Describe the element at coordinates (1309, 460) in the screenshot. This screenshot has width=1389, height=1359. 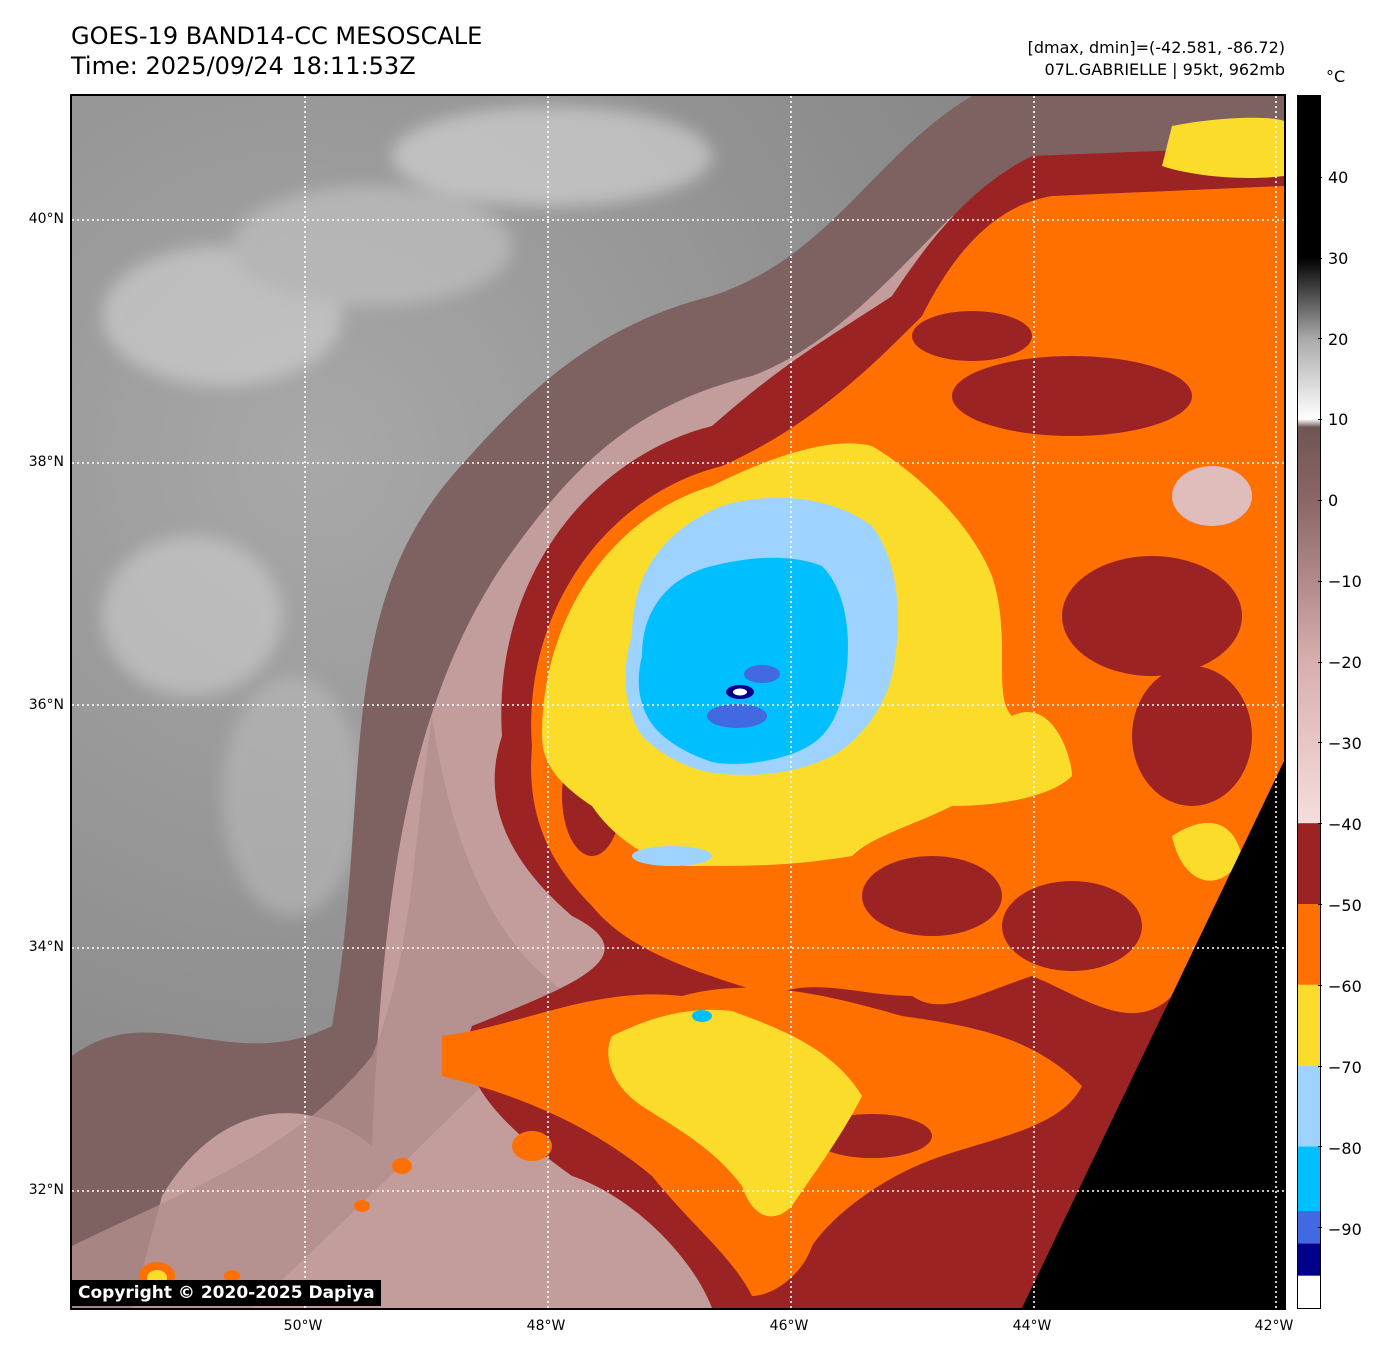
I see `colorbar-gradient` at that location.